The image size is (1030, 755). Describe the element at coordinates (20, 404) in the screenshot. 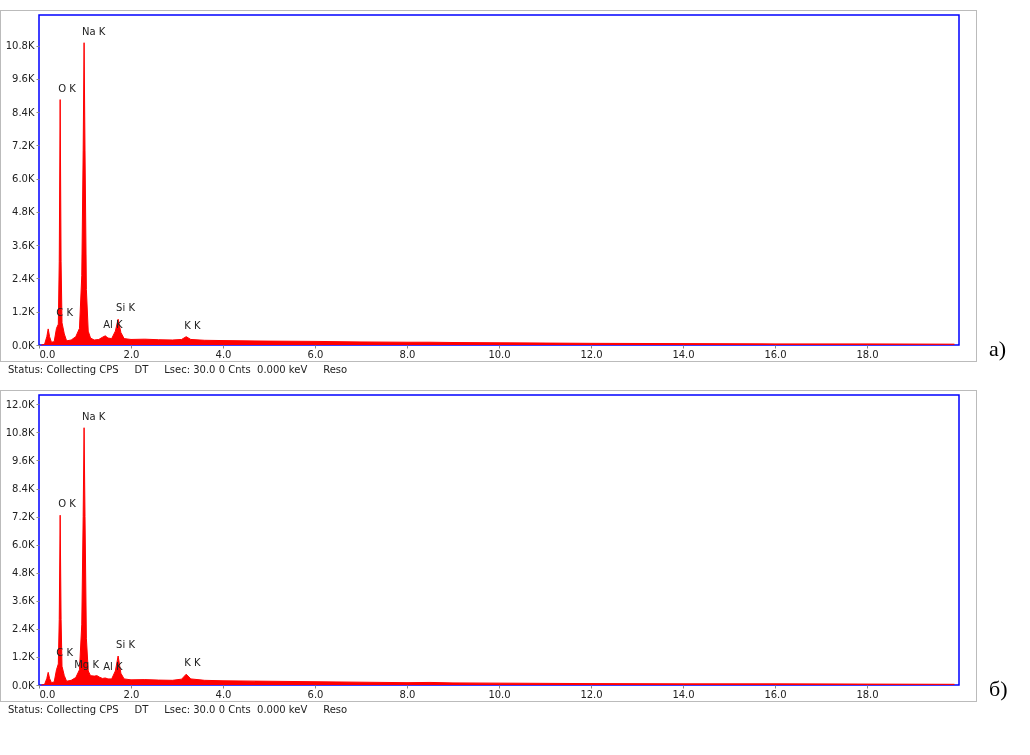

I see `y-tick-label: 12.0K` at that location.